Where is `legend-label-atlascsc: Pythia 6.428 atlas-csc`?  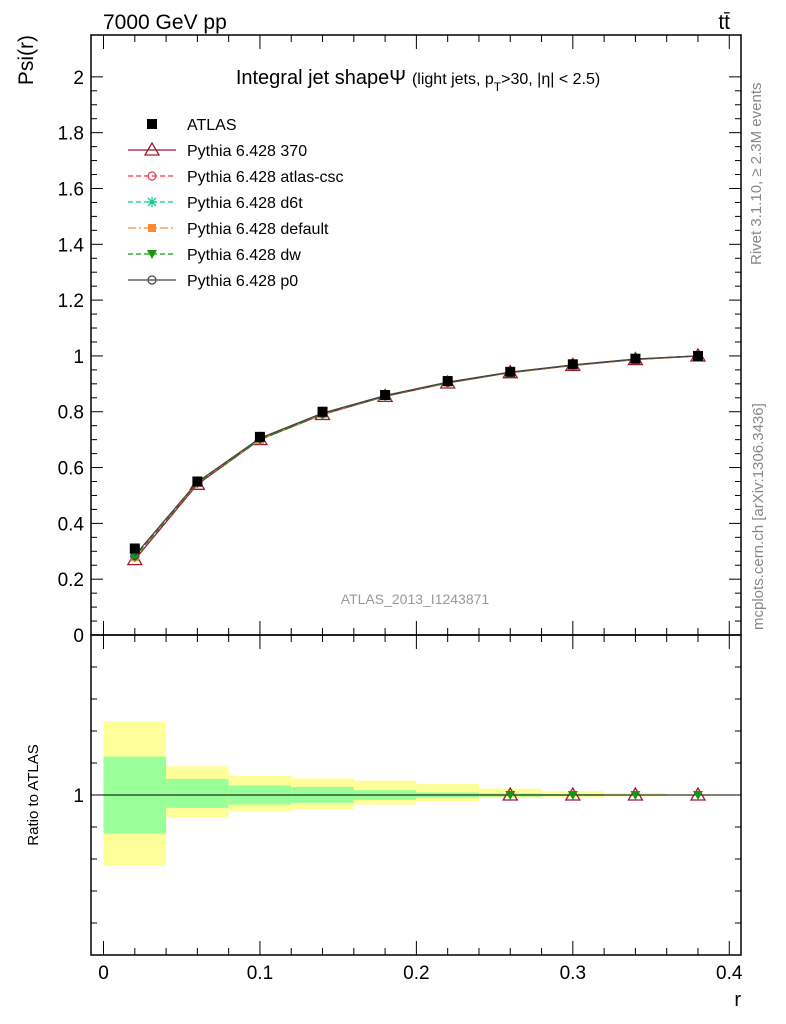
legend-label-atlascsc: Pythia 6.428 atlas-csc is located at coordinates (265, 177).